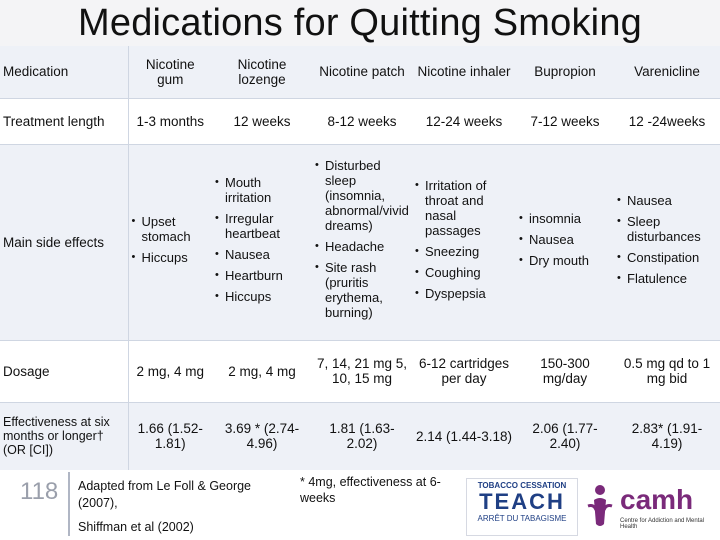  Describe the element at coordinates (464, 371) in the screenshot. I see `dosage-inhaler: 6-12 cartridges per day` at that location.